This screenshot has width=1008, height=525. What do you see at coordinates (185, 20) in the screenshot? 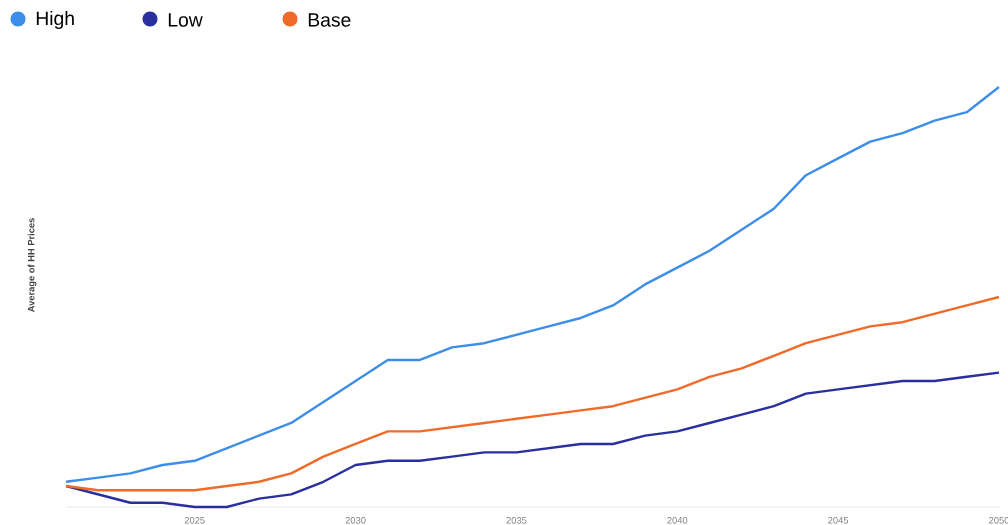
I see `legend-label: Low` at bounding box center [185, 20].